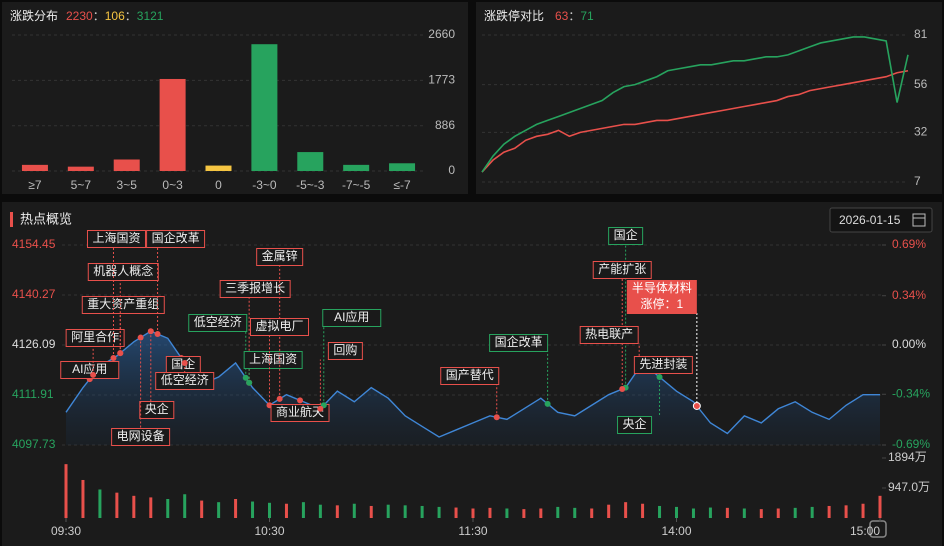 The image size is (944, 546). Describe the element at coordinates (35, 185) in the screenshot. I see `x-tick-label: ≥7` at that location.